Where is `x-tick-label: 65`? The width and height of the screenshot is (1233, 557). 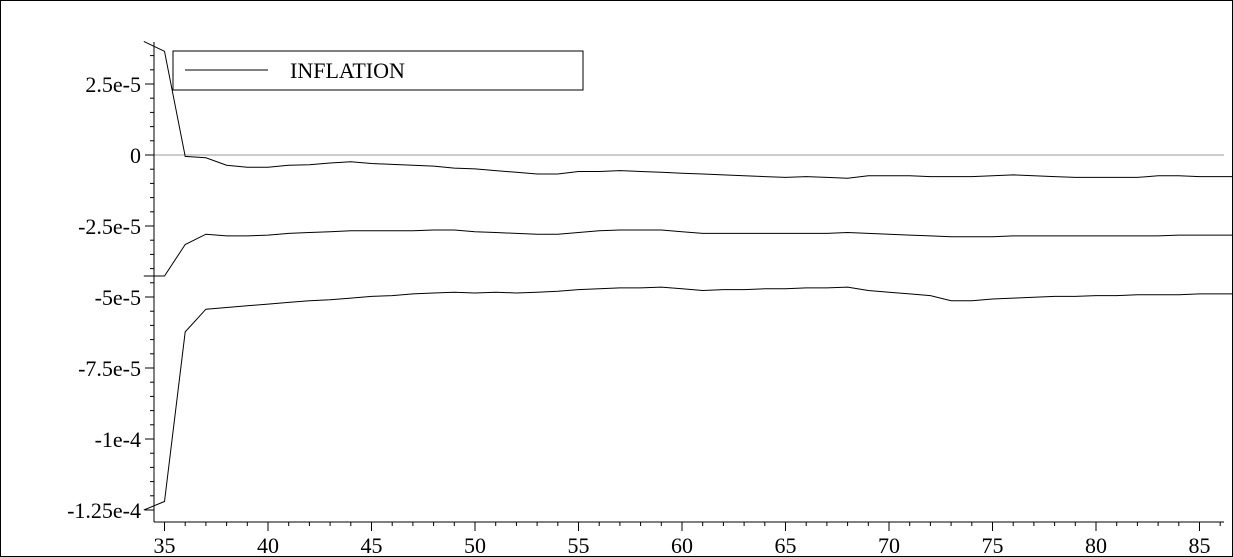 x-tick-label: 65 is located at coordinates (786, 545).